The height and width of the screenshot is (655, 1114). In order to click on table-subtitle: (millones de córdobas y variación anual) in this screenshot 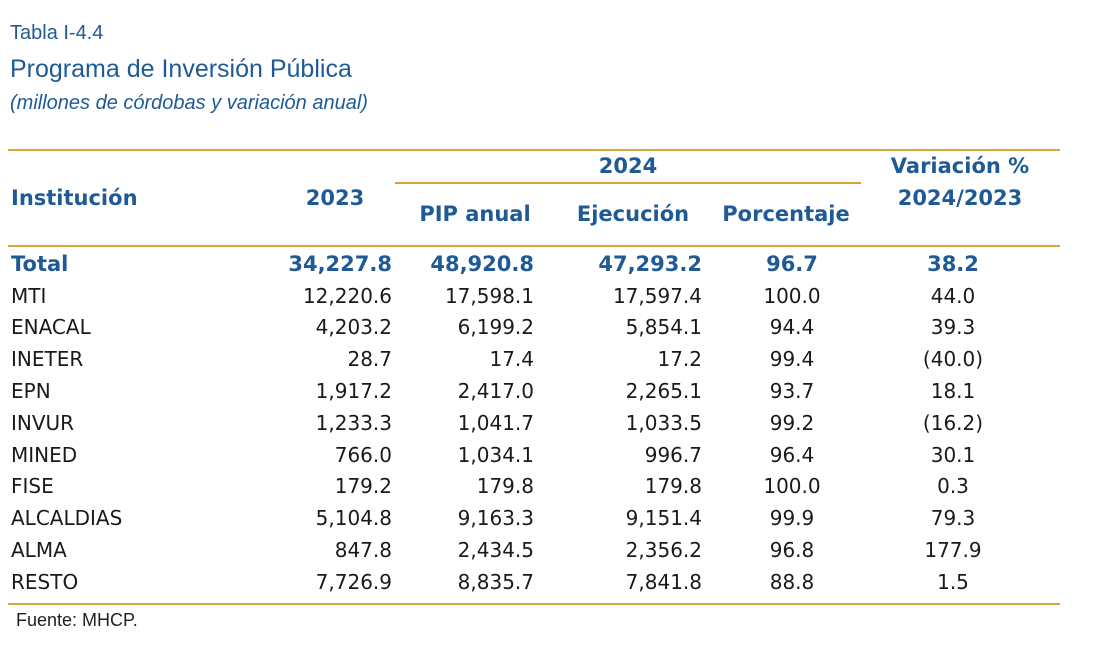, I will do `click(189, 103)`.